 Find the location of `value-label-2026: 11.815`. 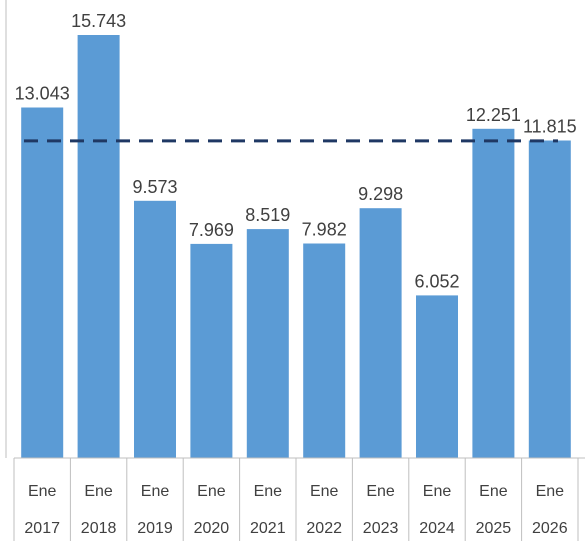

value-label-2026: 11.815 is located at coordinates (550, 127).